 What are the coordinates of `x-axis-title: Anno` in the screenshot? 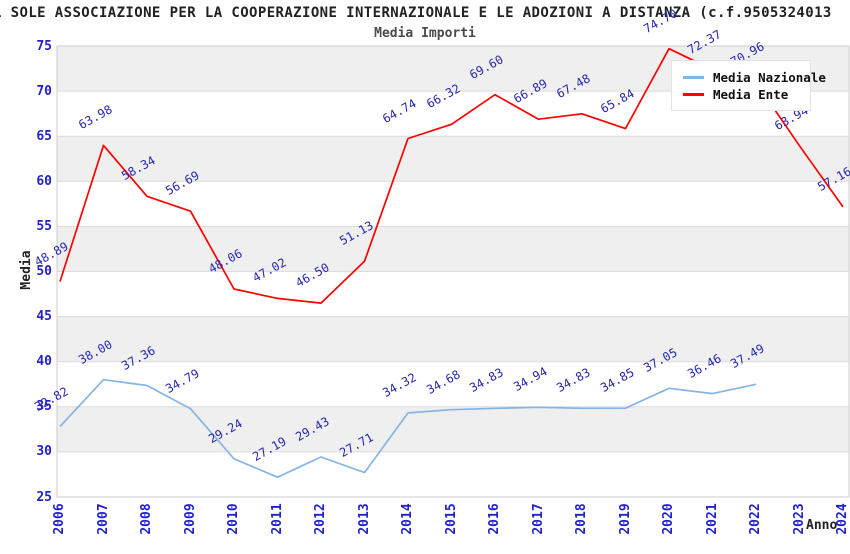 It's located at (822, 525).